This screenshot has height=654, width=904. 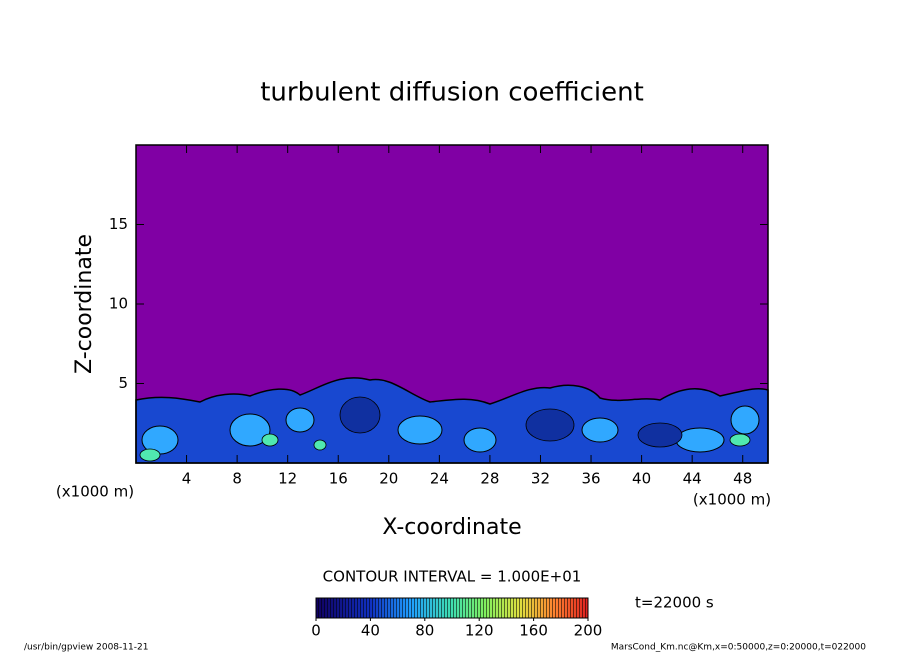 I want to click on x-tick-label: 4, so click(x=187, y=479).